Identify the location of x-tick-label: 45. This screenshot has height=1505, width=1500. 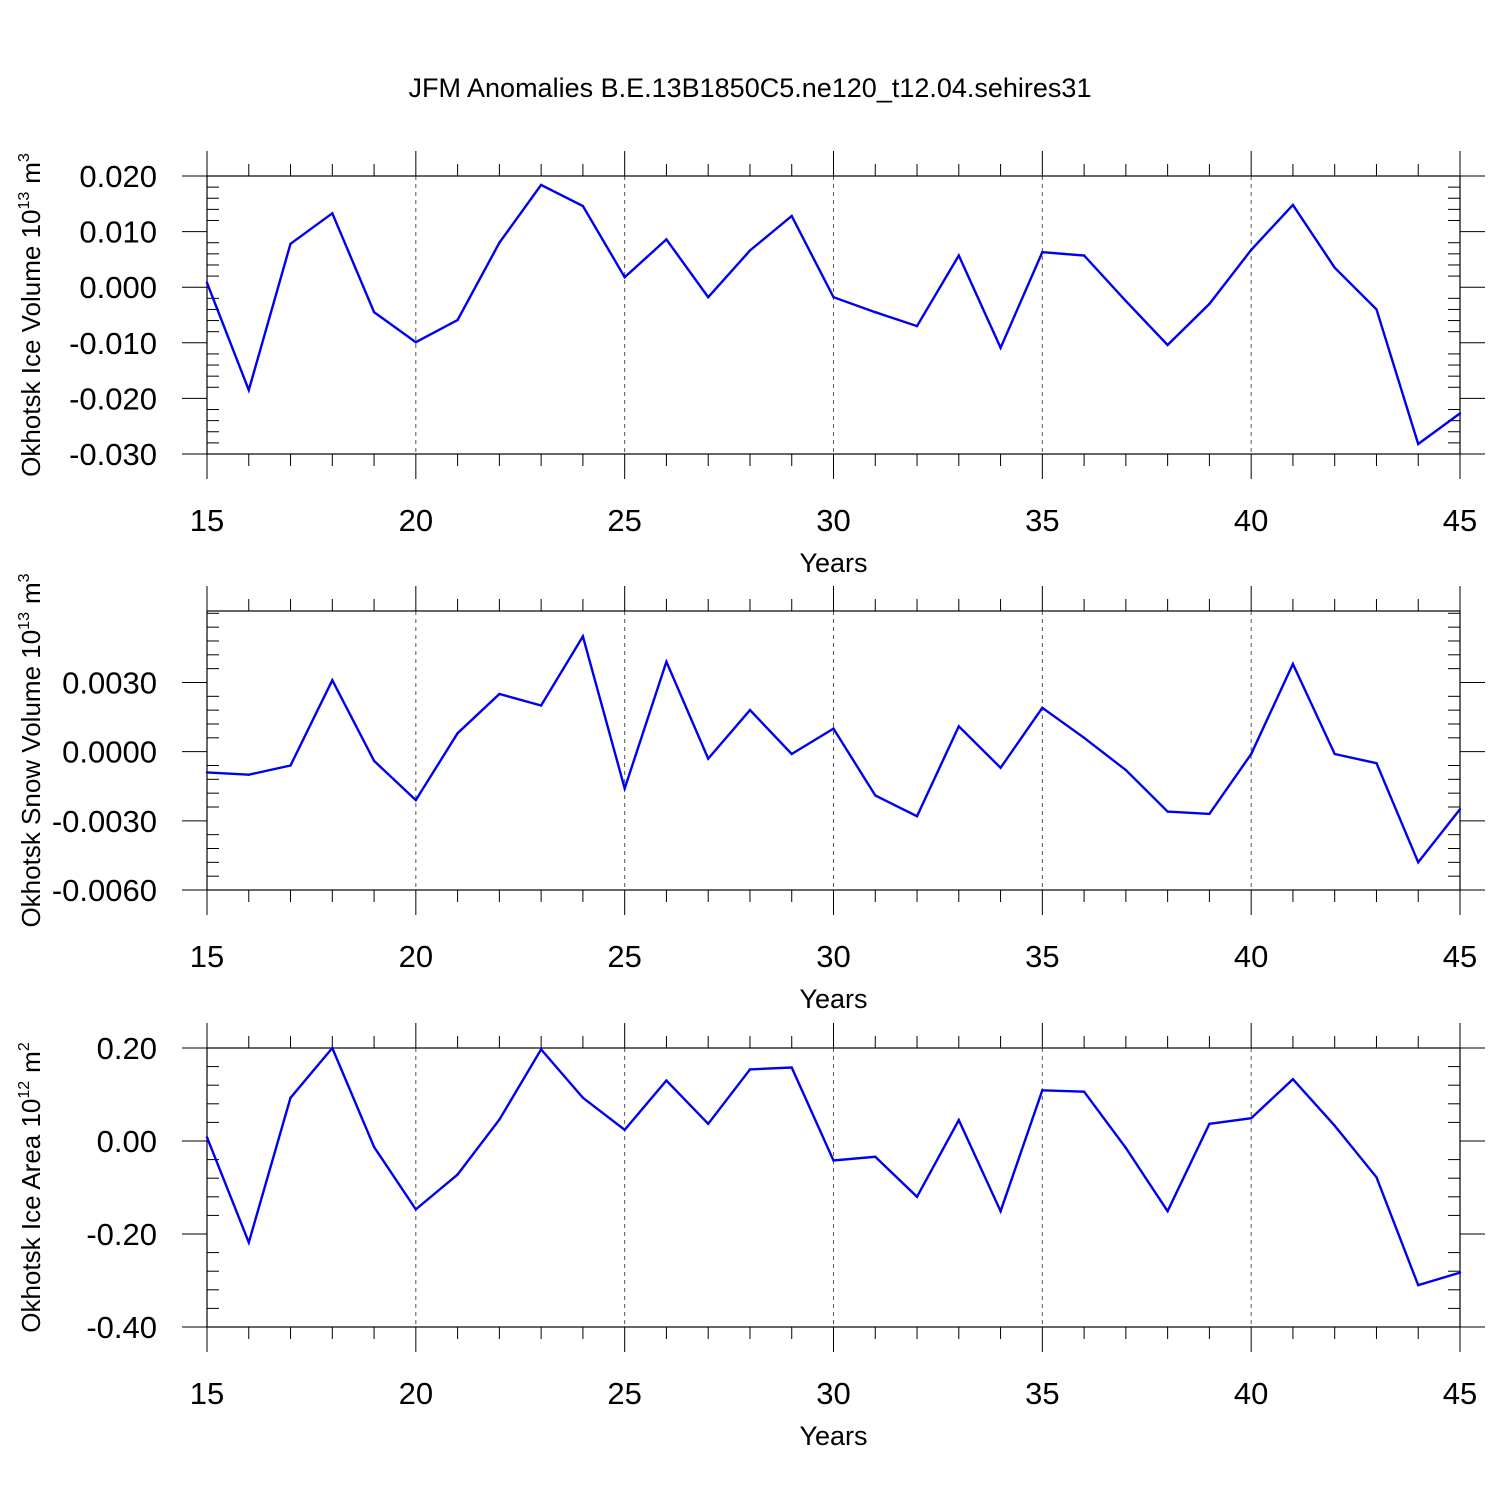
(1460, 1393).